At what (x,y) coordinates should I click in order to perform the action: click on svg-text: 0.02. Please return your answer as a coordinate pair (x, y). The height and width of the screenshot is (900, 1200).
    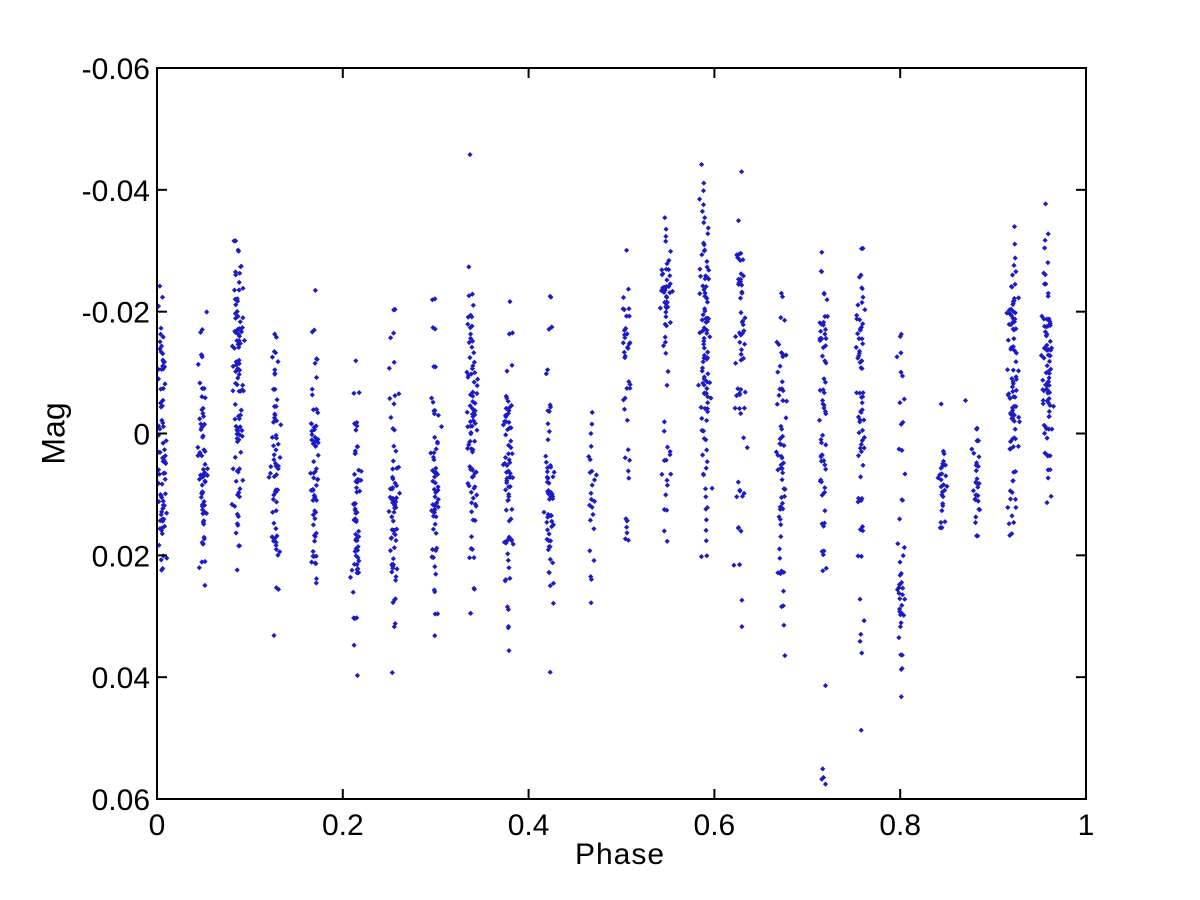
    Looking at the image, I should click on (121, 556).